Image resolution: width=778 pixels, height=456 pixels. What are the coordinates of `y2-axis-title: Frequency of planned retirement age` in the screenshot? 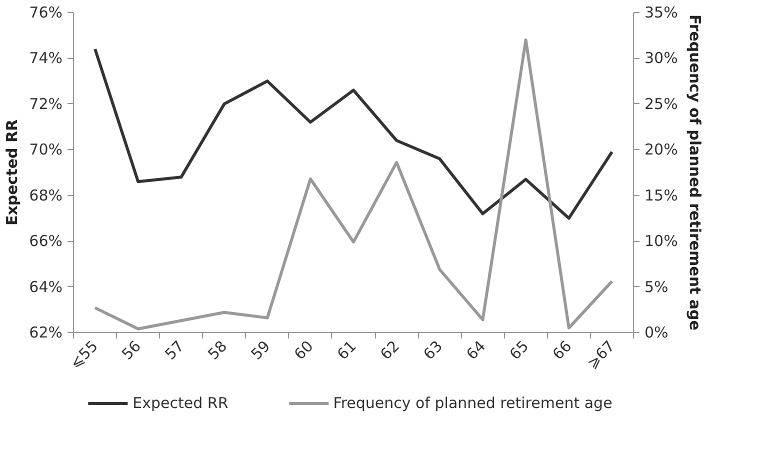 It's located at (695, 172).